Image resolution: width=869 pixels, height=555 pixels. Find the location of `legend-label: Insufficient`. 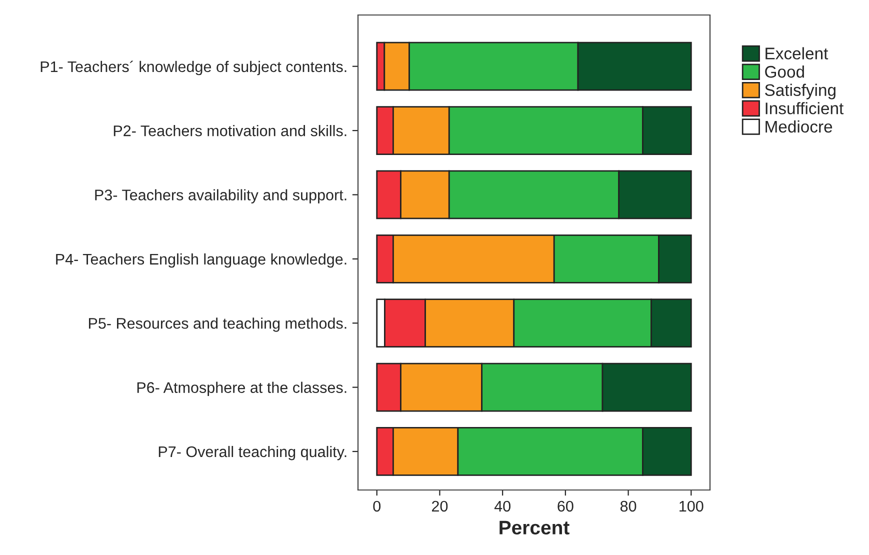

legend-label: Insufficient is located at coordinates (805, 108).